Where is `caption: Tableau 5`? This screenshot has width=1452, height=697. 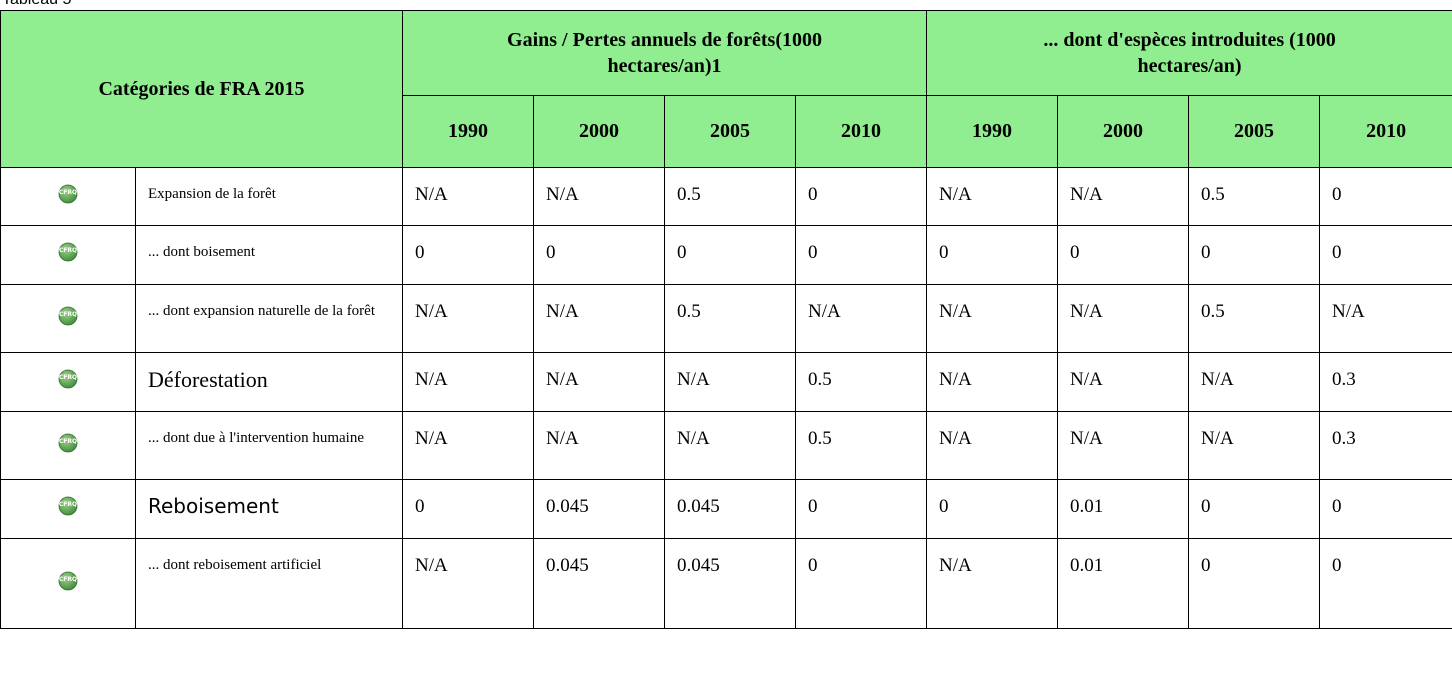 caption: Tableau 5 is located at coordinates (36, 4).